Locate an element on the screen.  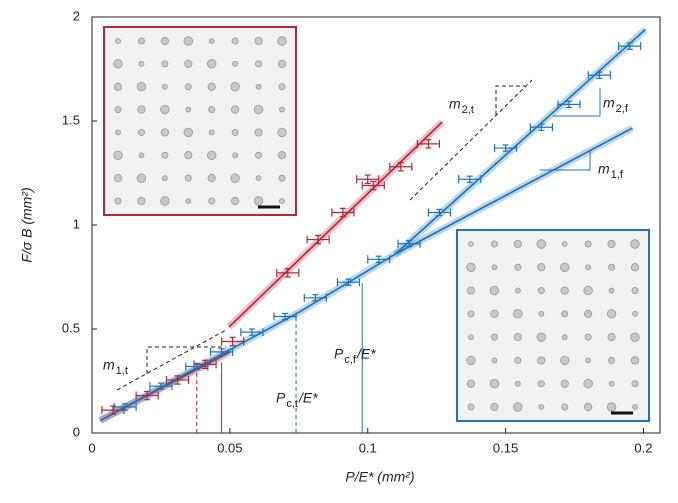
slope-line is located at coordinates (471, 140).